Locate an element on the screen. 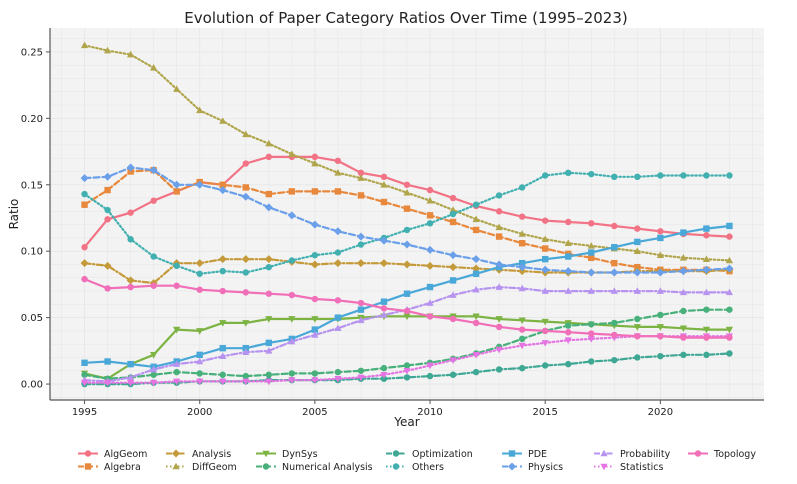 The width and height of the screenshot is (797, 484). legend-label: DynSys is located at coordinates (300, 454).